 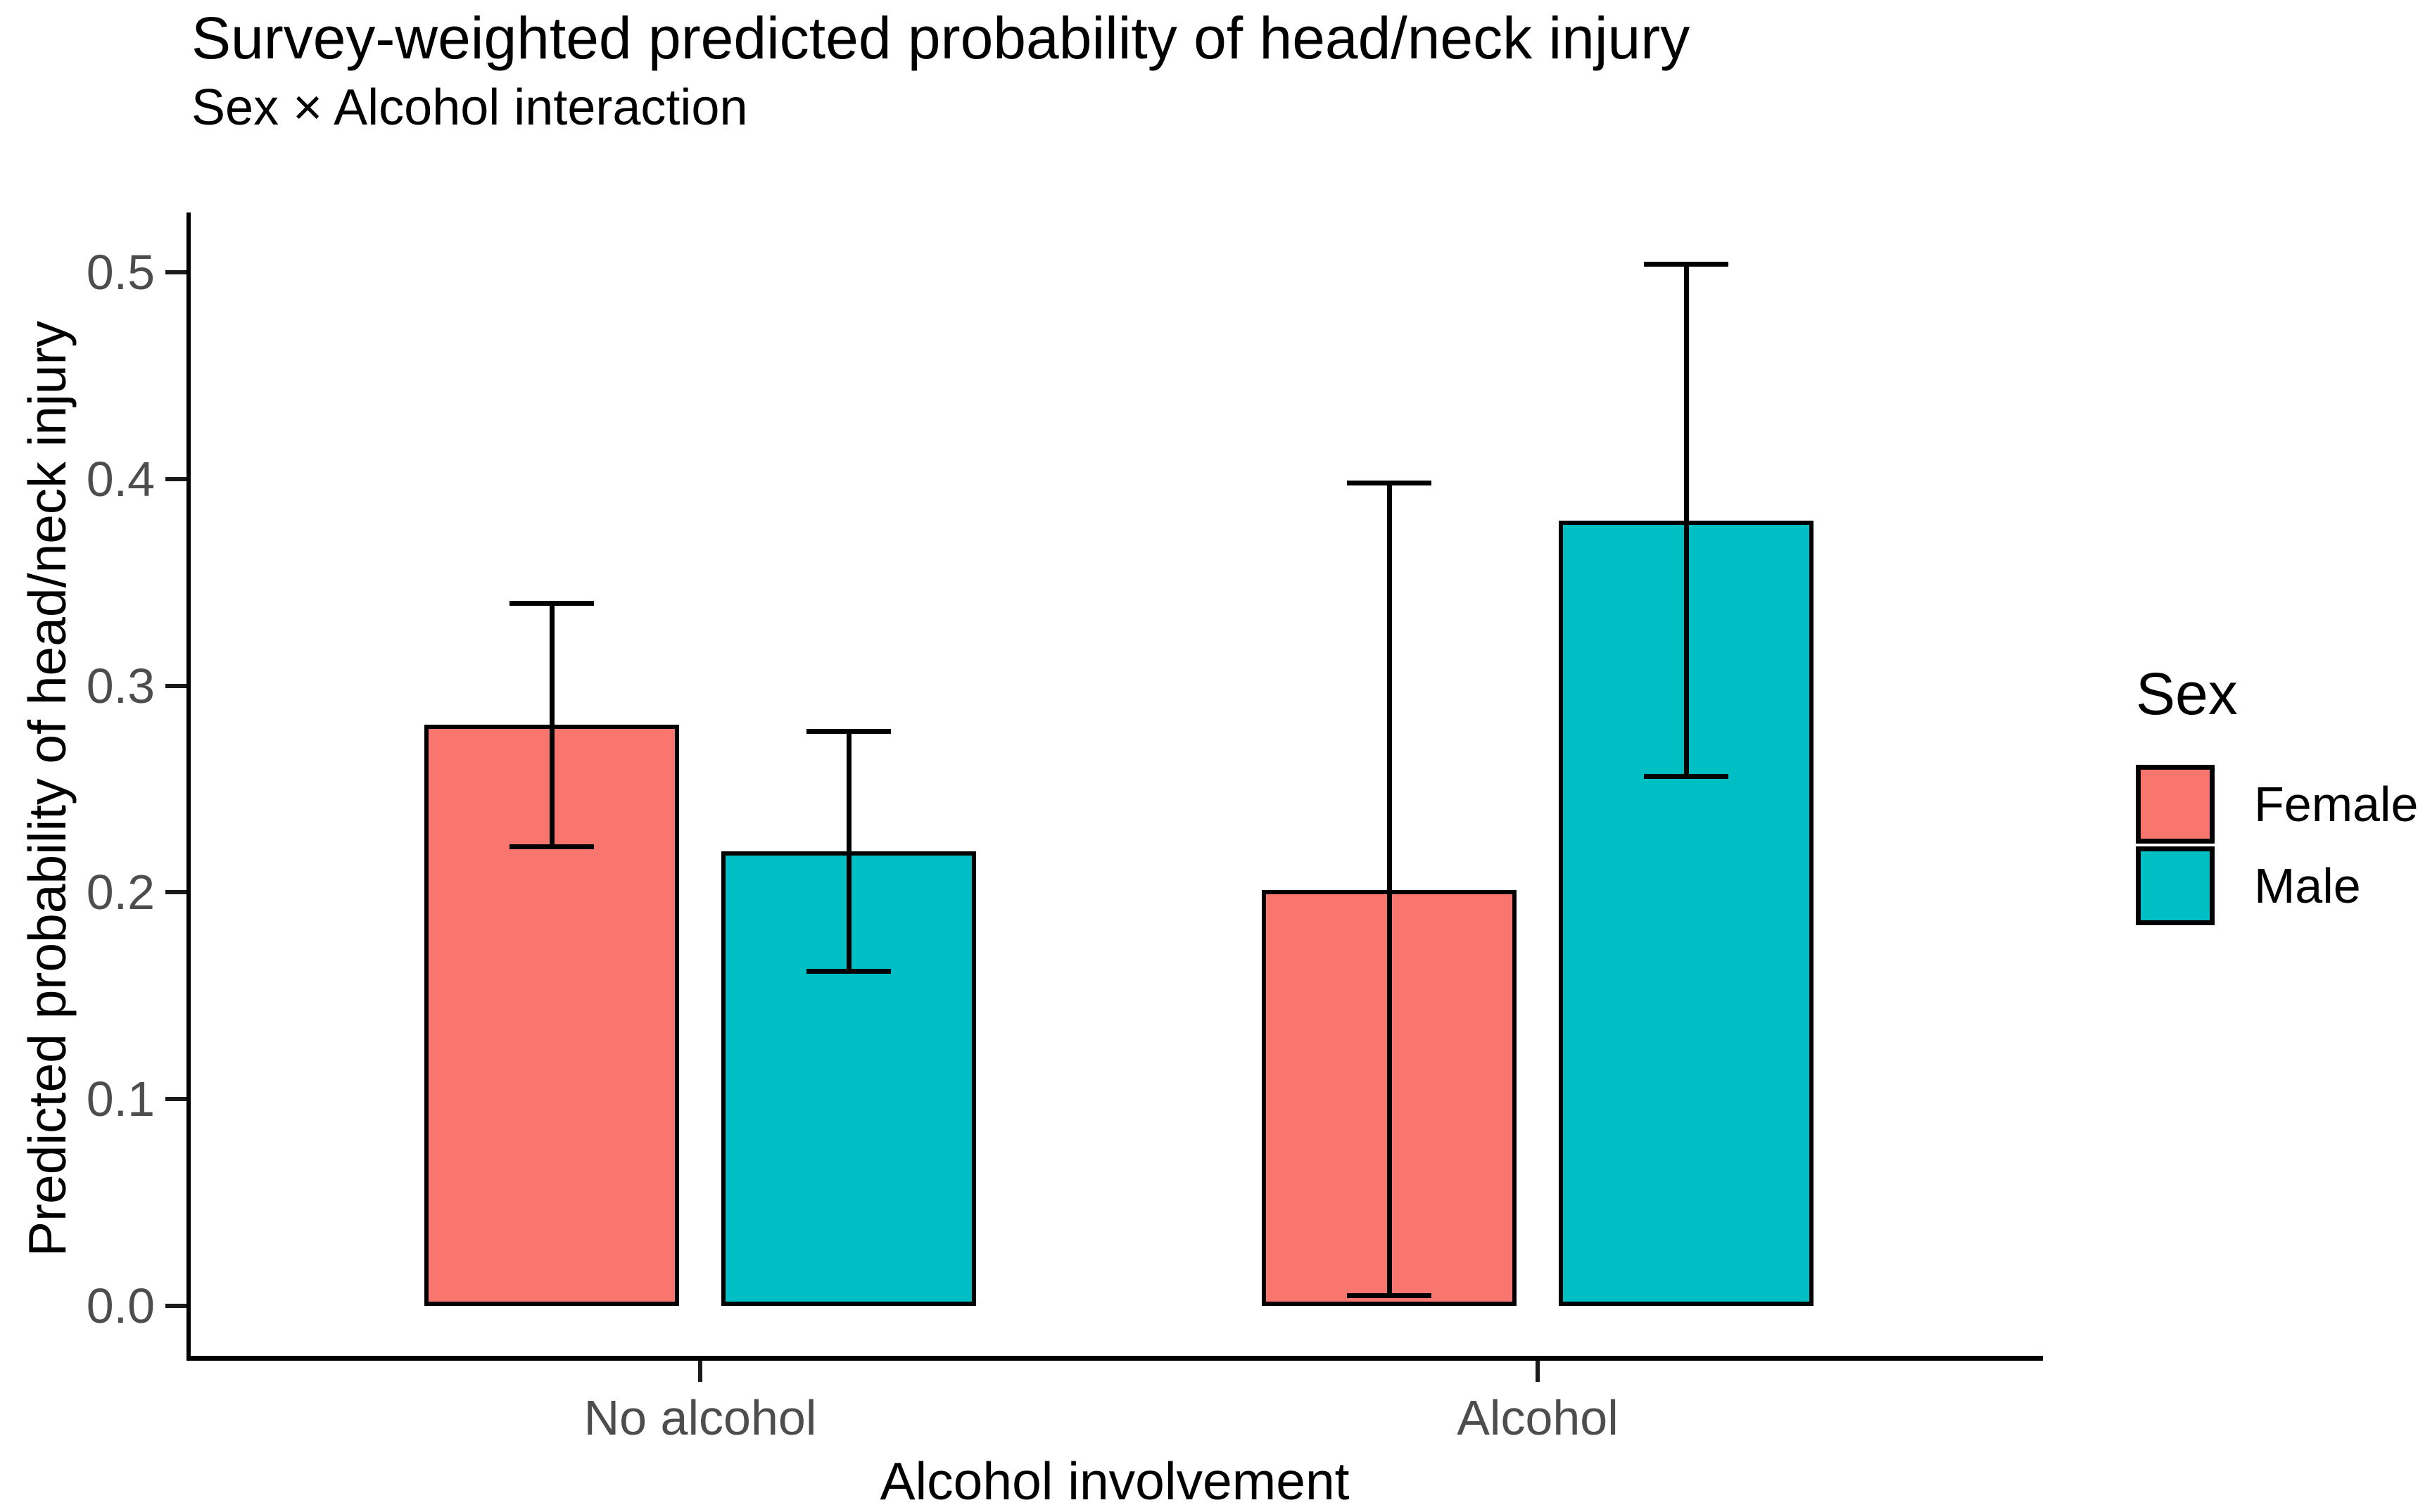 I want to click on legend-title: Sex, so click(x=2187, y=694).